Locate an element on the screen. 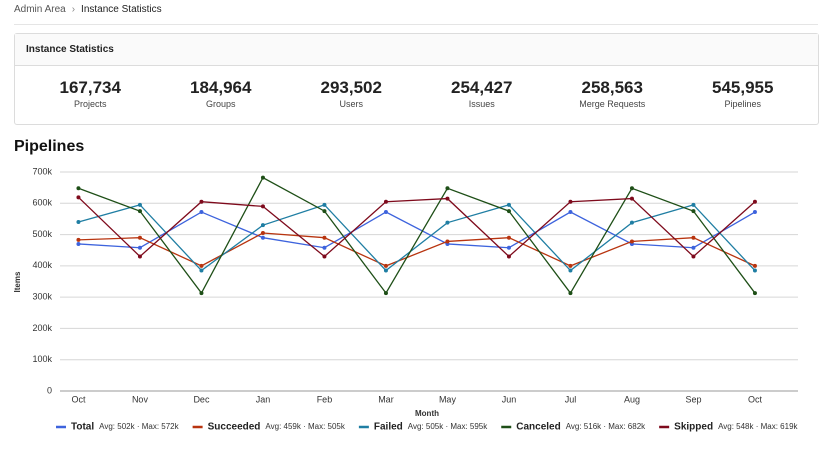  y-tick-label: 100k is located at coordinates (42, 359).